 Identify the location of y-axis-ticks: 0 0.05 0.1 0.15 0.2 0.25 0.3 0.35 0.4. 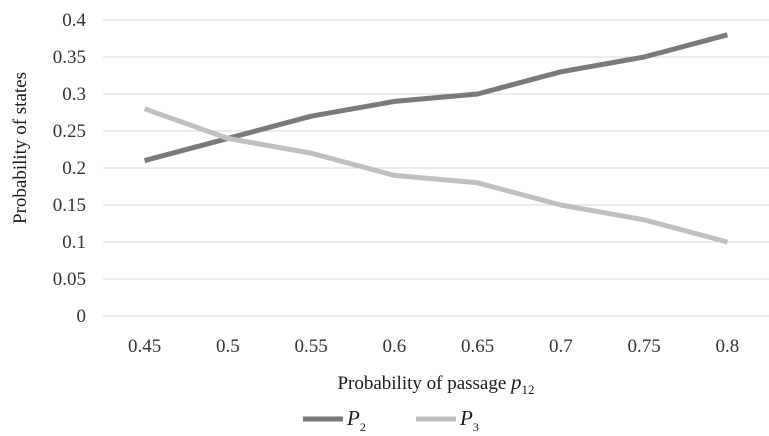
(70, 168).